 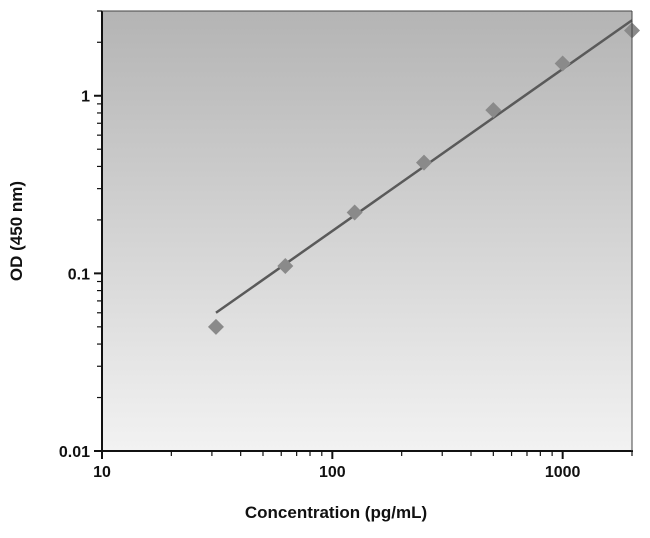 I want to click on y-tick-label: 0.1, so click(x=79, y=274).